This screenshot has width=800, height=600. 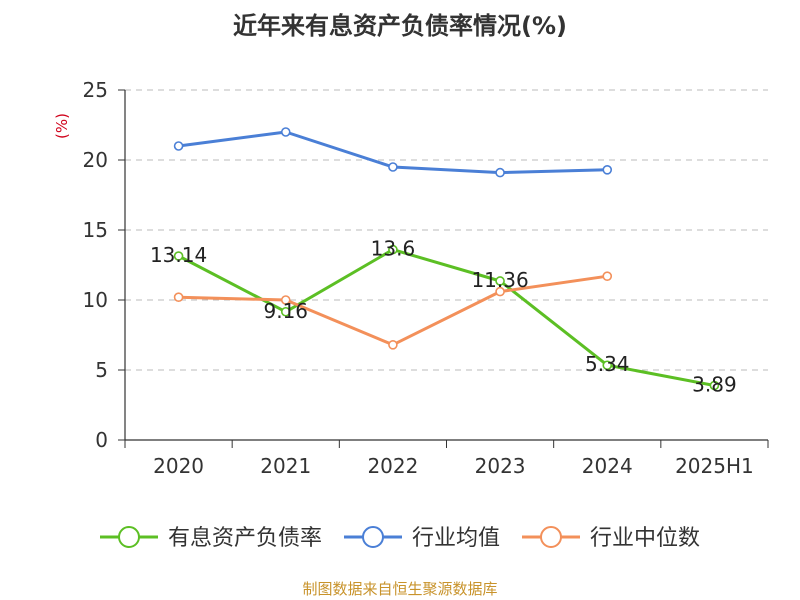 I want to click on y-tick-label: 10, so click(x=95, y=300).